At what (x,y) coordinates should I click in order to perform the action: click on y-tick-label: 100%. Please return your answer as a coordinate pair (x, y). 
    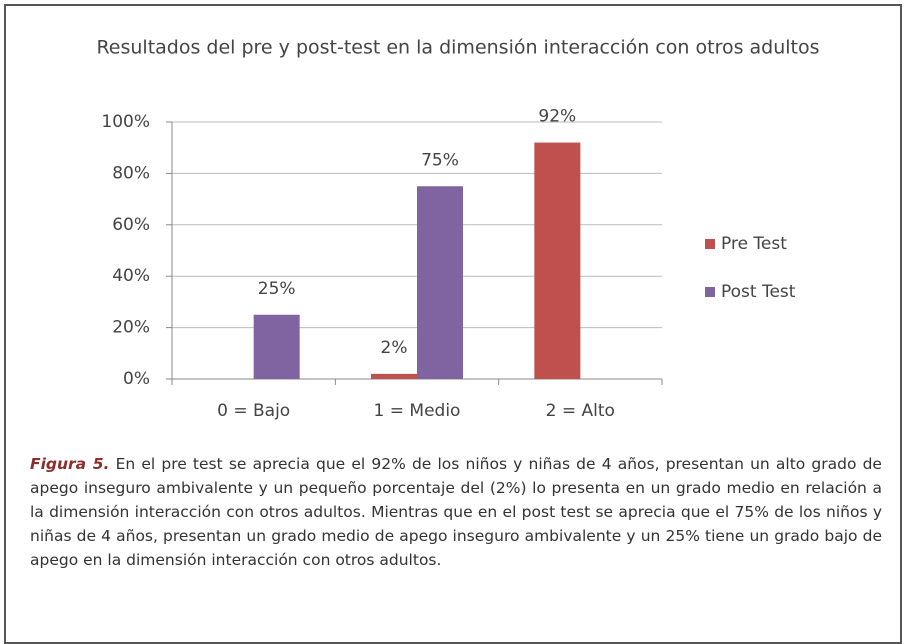
    Looking at the image, I should click on (125, 122).